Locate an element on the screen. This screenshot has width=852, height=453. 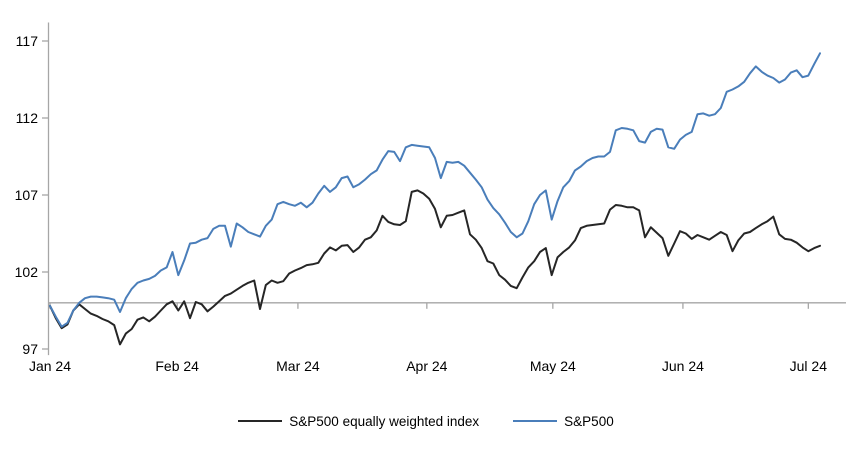
x-tick-label: May 24 is located at coordinates (553, 366).